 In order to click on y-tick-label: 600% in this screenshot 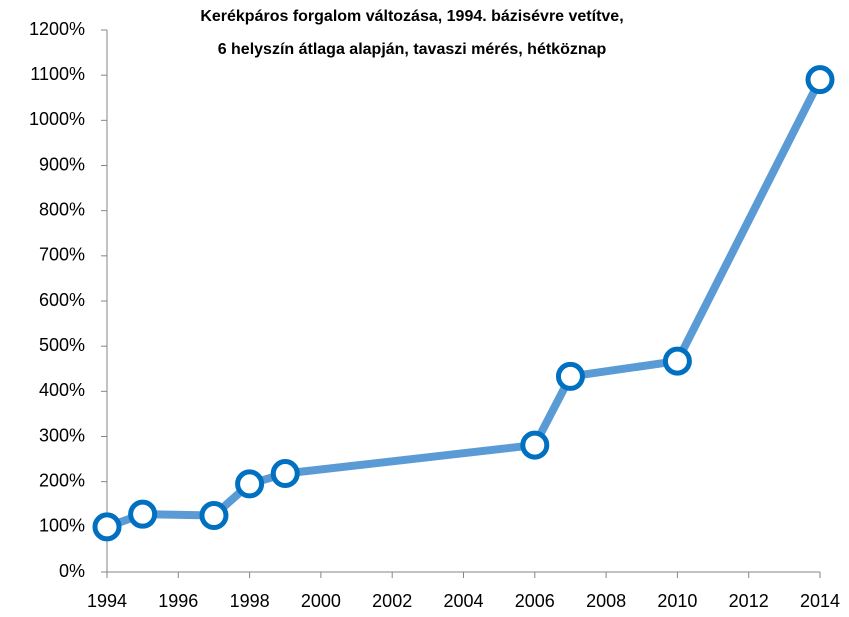, I will do `click(62, 300)`.